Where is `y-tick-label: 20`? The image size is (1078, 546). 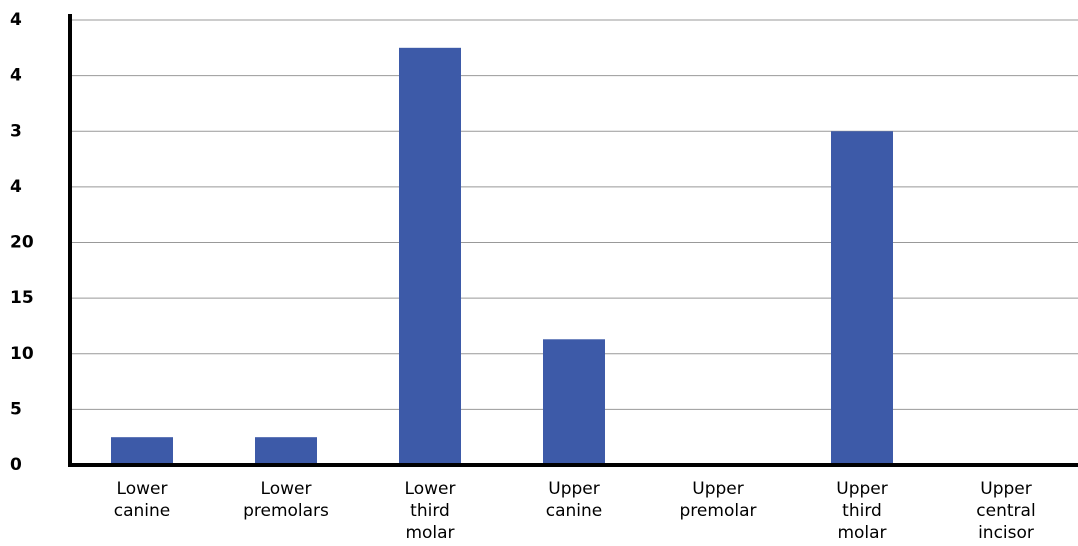
y-tick-label: 20 is located at coordinates (22, 243).